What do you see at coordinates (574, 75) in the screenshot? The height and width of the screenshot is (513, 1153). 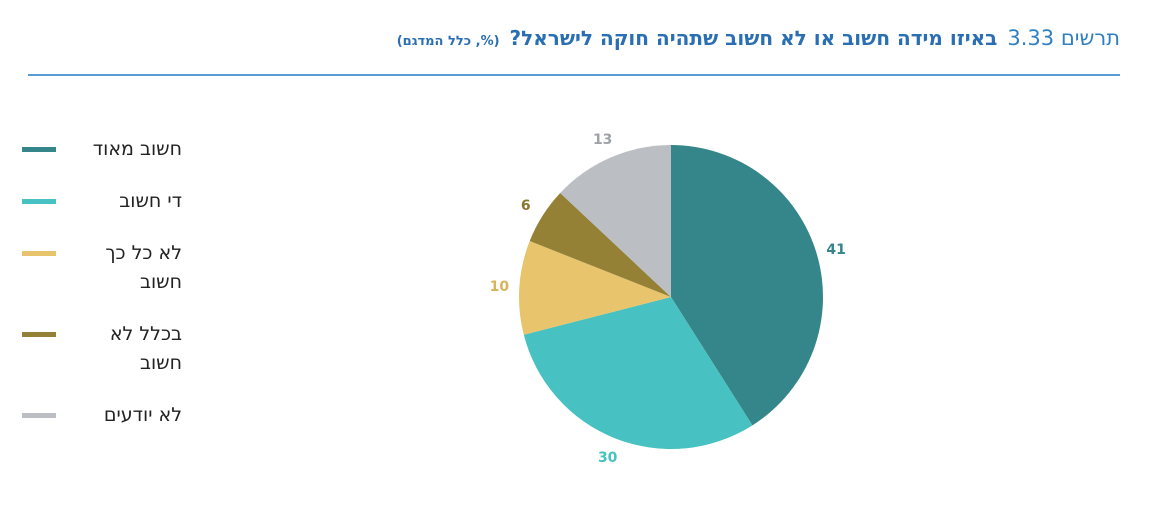 I see `header-divider` at bounding box center [574, 75].